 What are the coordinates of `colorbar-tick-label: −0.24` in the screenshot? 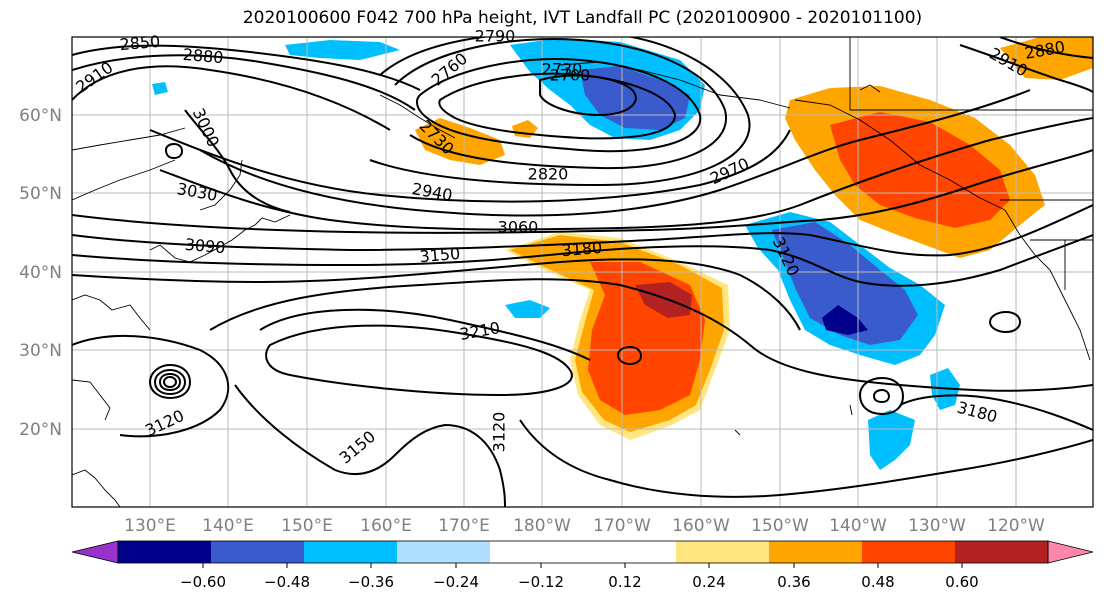 It's located at (456, 582).